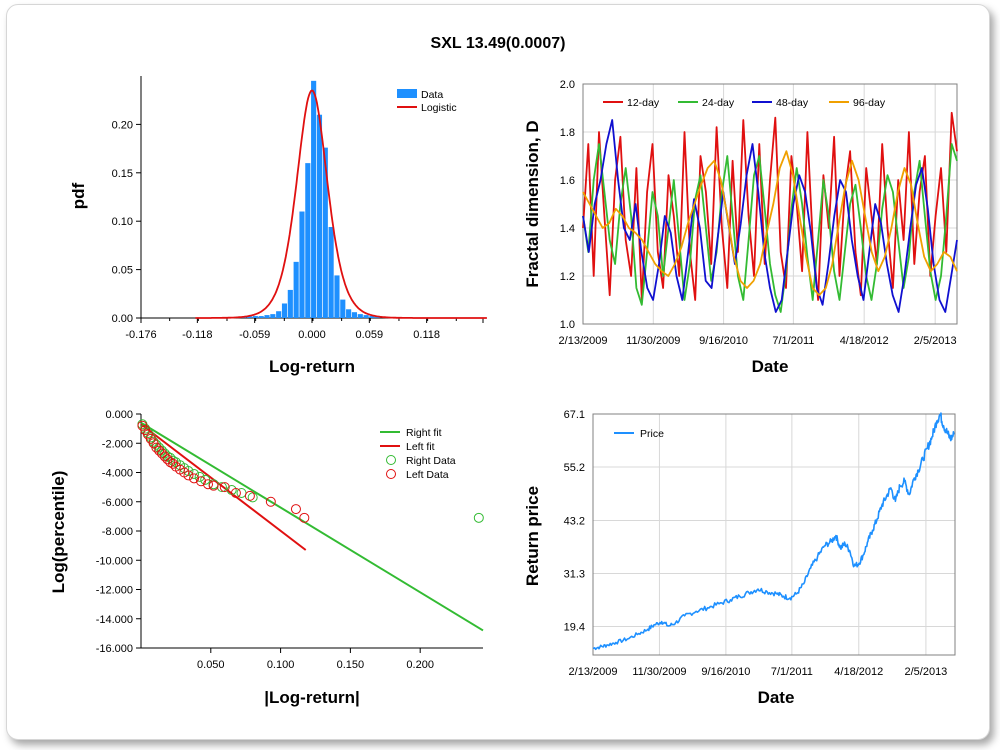 The height and width of the screenshot is (750, 1000). Describe the element at coordinates (532, 536) in the screenshot. I see `y-axis-label: Return price` at that location.